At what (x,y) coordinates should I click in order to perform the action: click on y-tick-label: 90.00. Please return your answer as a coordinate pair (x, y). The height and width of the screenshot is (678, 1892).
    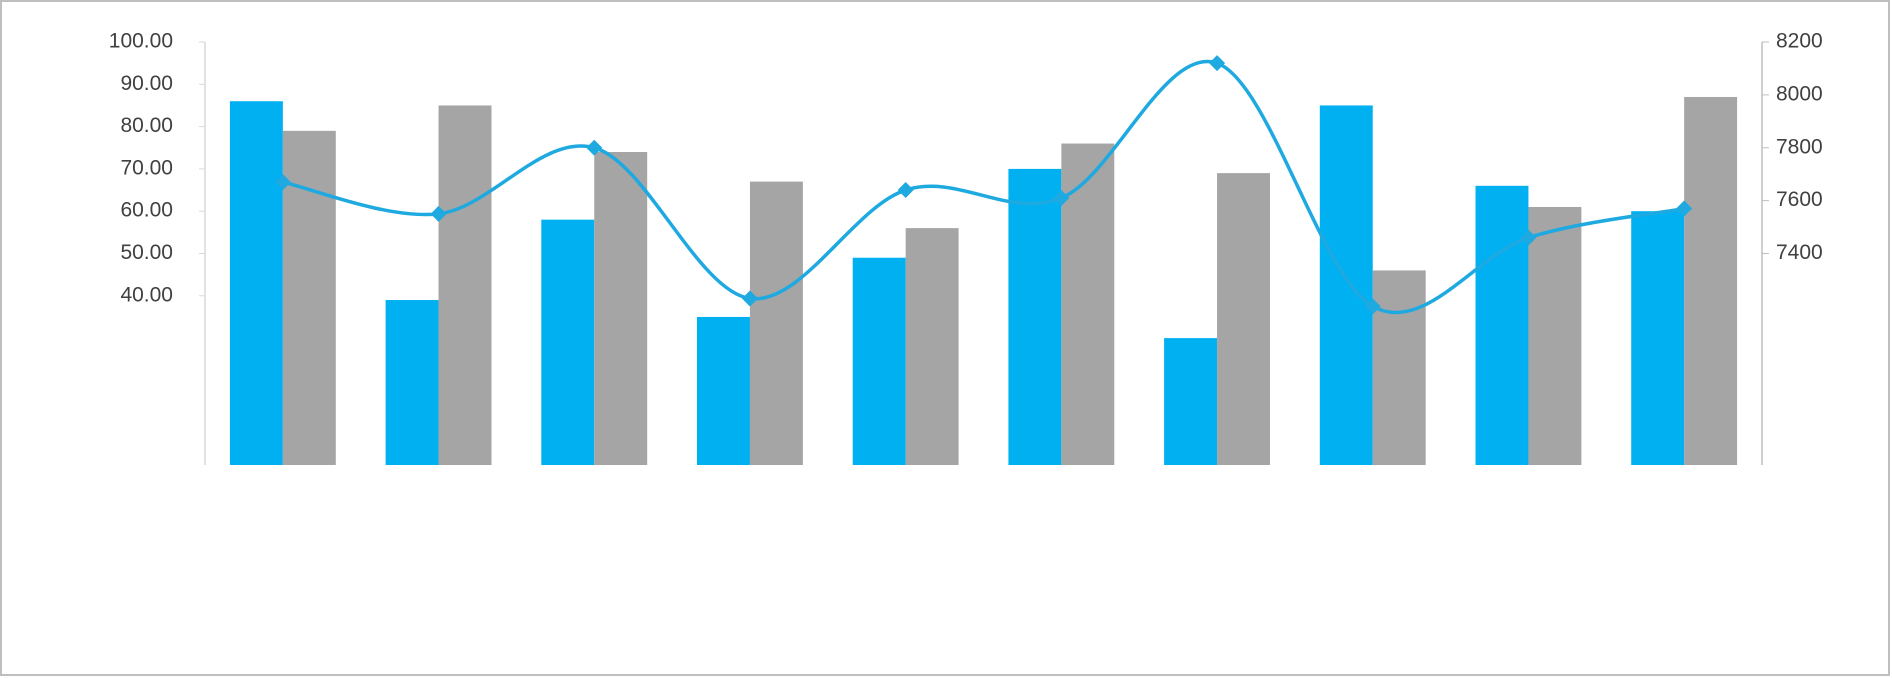
    Looking at the image, I should click on (146, 83).